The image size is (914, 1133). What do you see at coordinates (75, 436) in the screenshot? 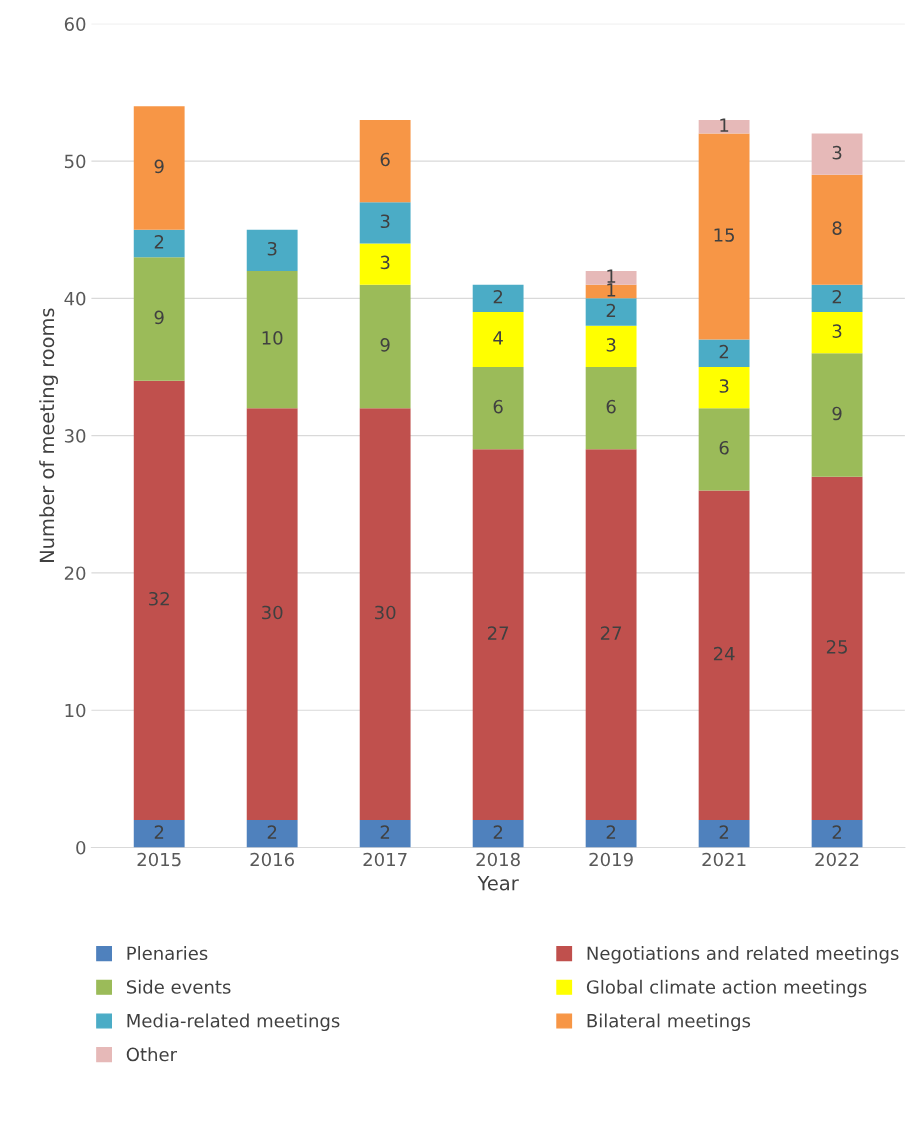
I see `y-tick-label: 30` at bounding box center [75, 436].